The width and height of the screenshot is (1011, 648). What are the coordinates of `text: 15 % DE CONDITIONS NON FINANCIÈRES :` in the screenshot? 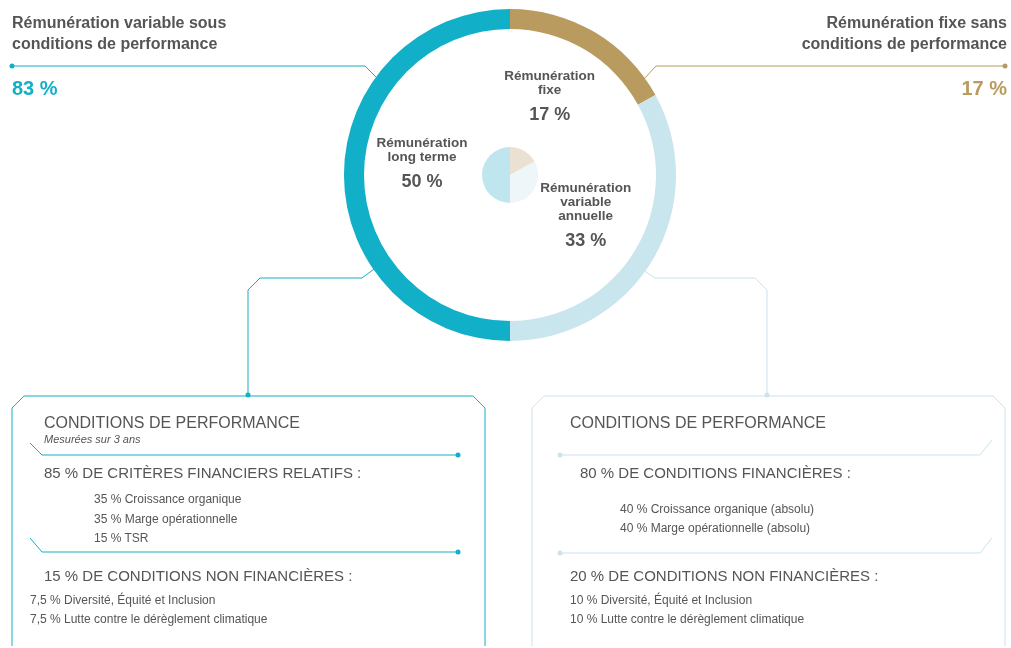 It's located at (198, 575).